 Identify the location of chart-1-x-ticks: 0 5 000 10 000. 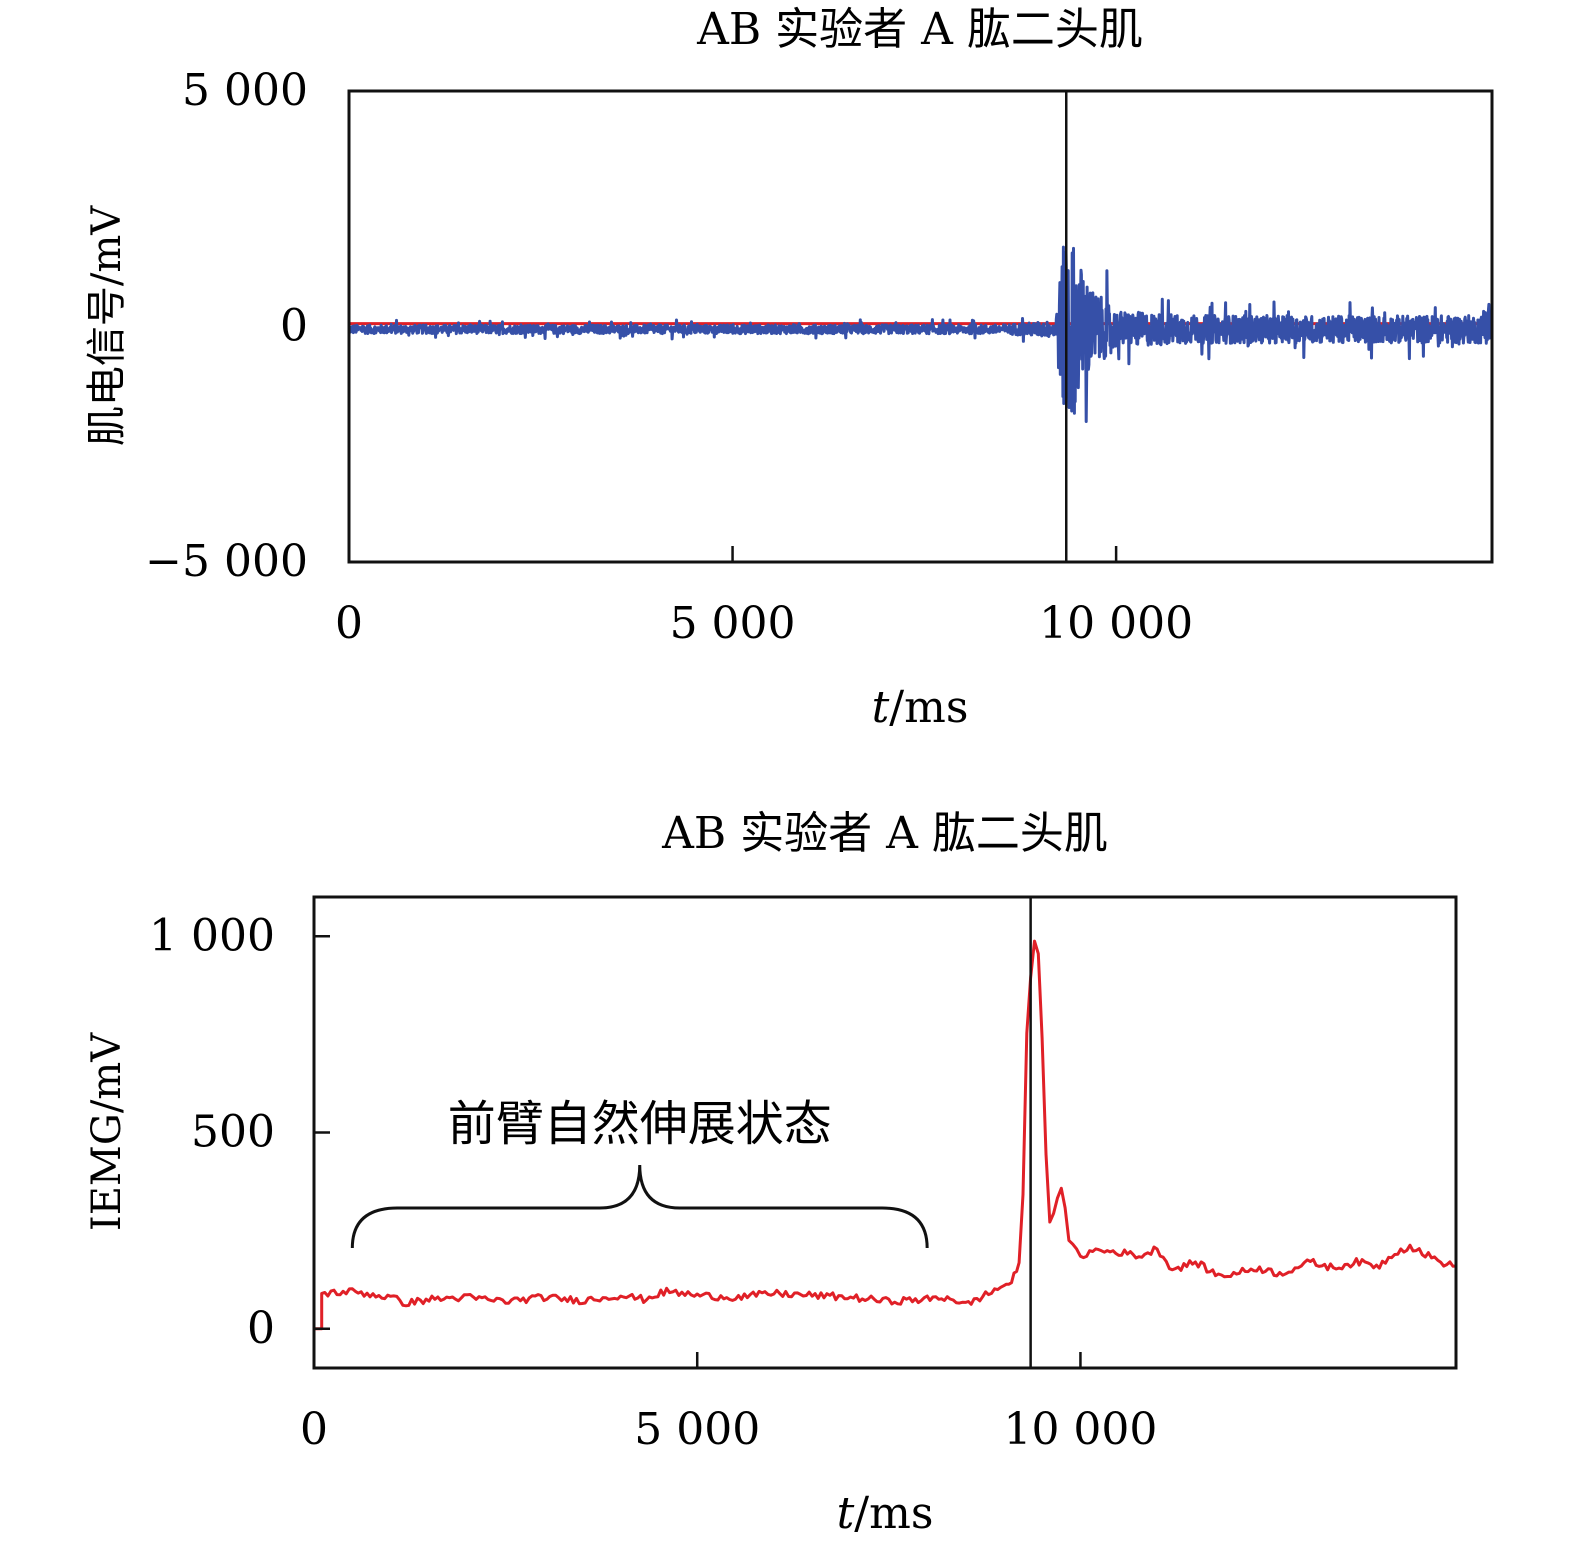
(764, 623).